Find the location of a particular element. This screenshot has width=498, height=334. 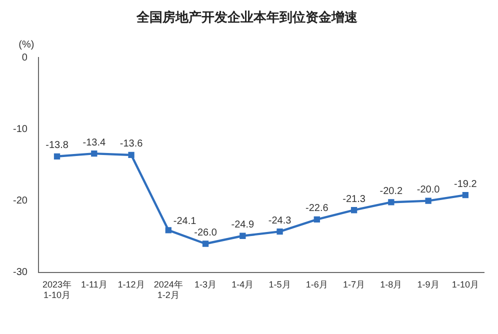

x-tick-label: 2023年 1-10月 is located at coordinates (57, 289).